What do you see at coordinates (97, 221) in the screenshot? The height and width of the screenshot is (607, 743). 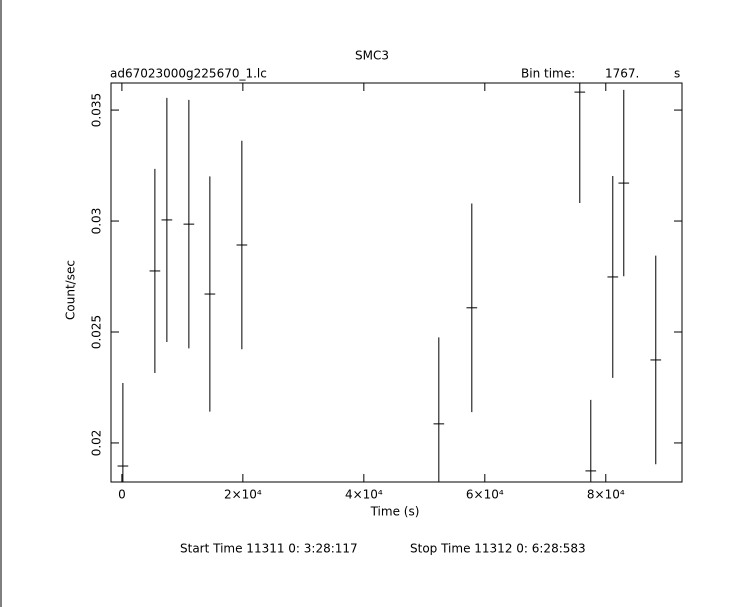 I see `y-tick-label: 0.03` at bounding box center [97, 221].